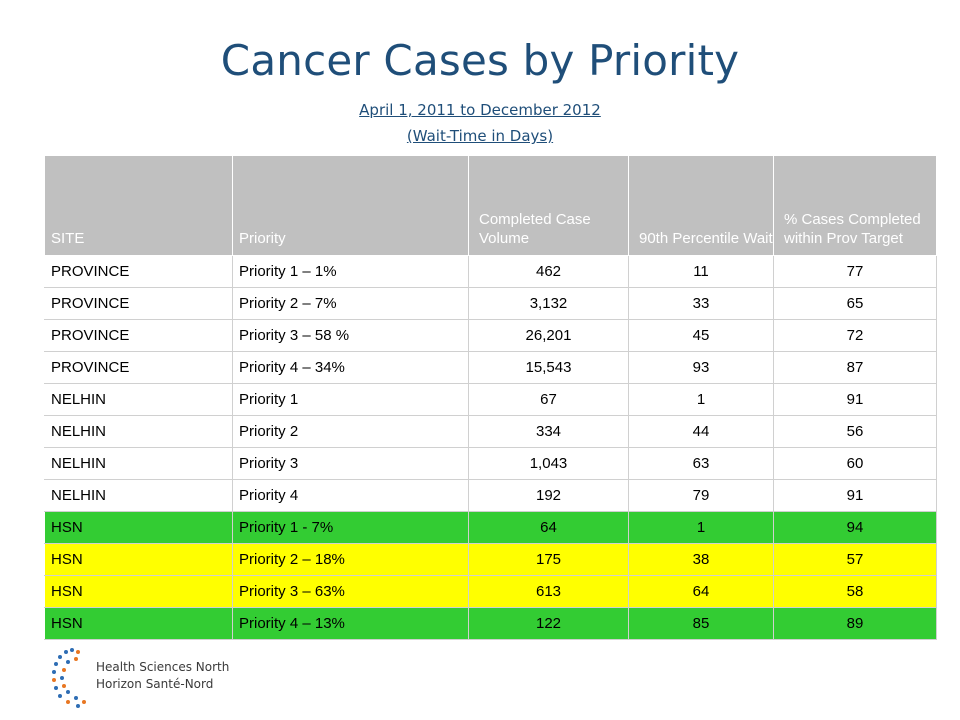  I want to click on cell-wait: 79, so click(701, 495).